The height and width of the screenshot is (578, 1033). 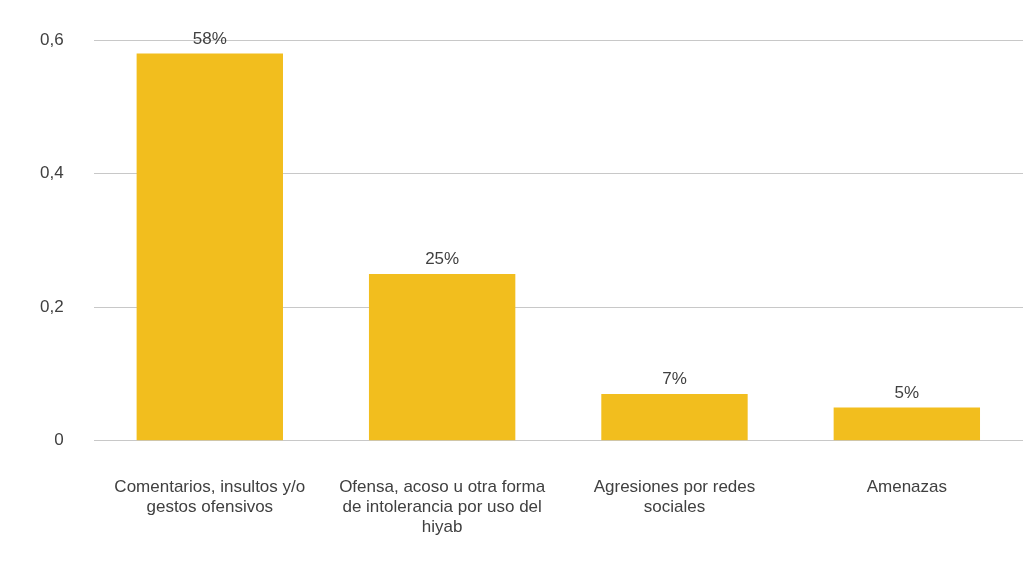 What do you see at coordinates (442, 259) in the screenshot?
I see `data-label: 25%` at bounding box center [442, 259].